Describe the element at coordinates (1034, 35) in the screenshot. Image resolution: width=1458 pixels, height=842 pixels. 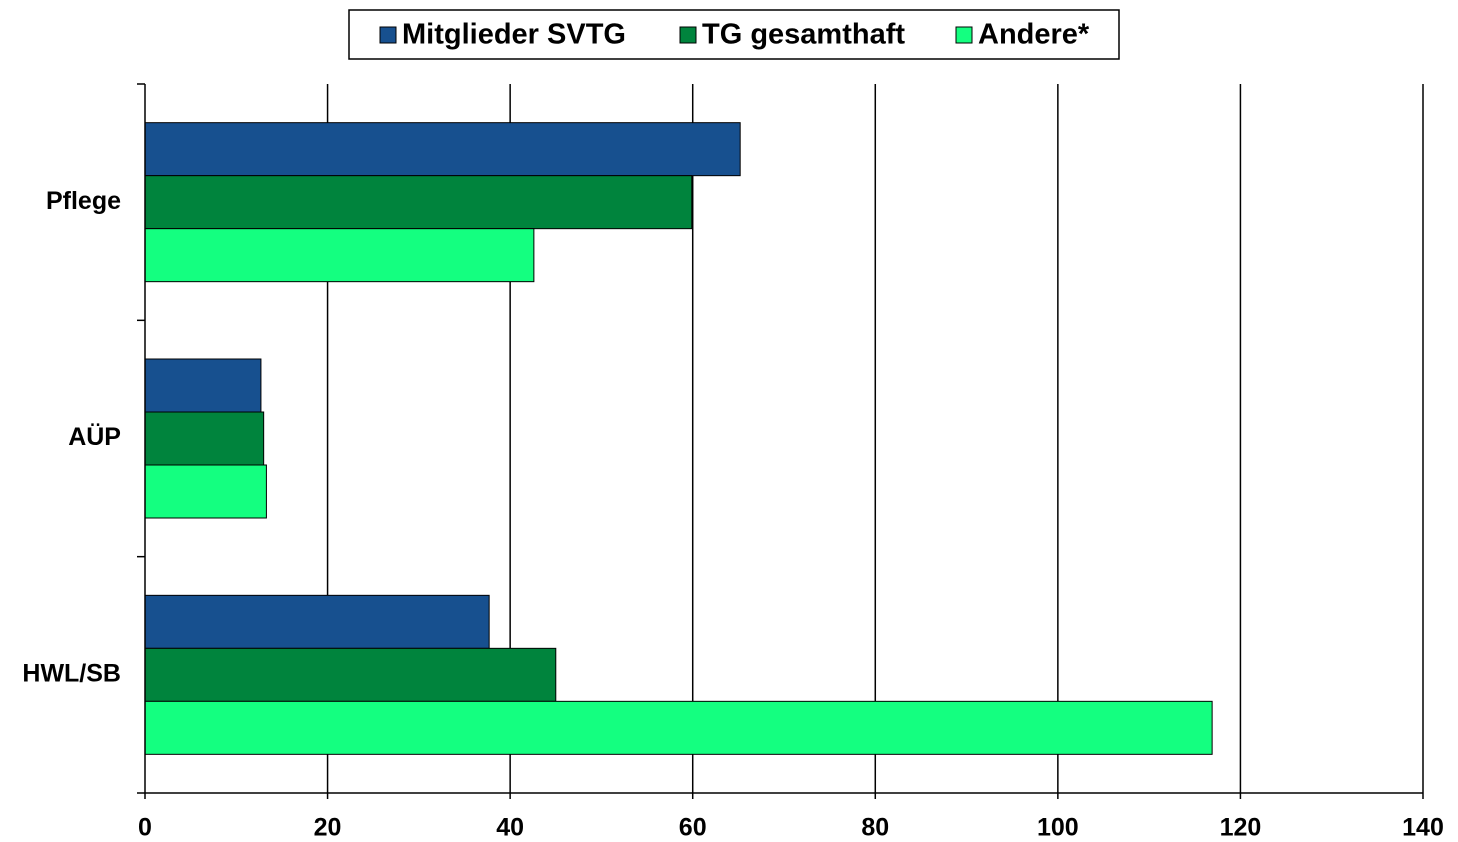
I see `legend-label: Andere*` at that location.